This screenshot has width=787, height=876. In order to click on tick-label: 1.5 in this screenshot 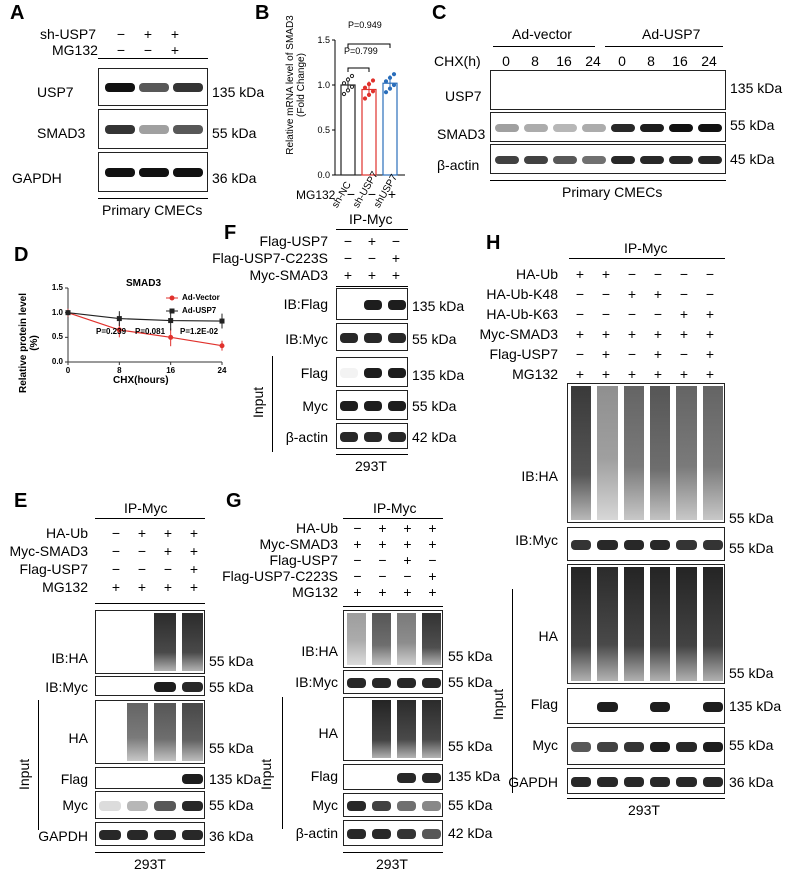, I will do `click(323, 40)`.